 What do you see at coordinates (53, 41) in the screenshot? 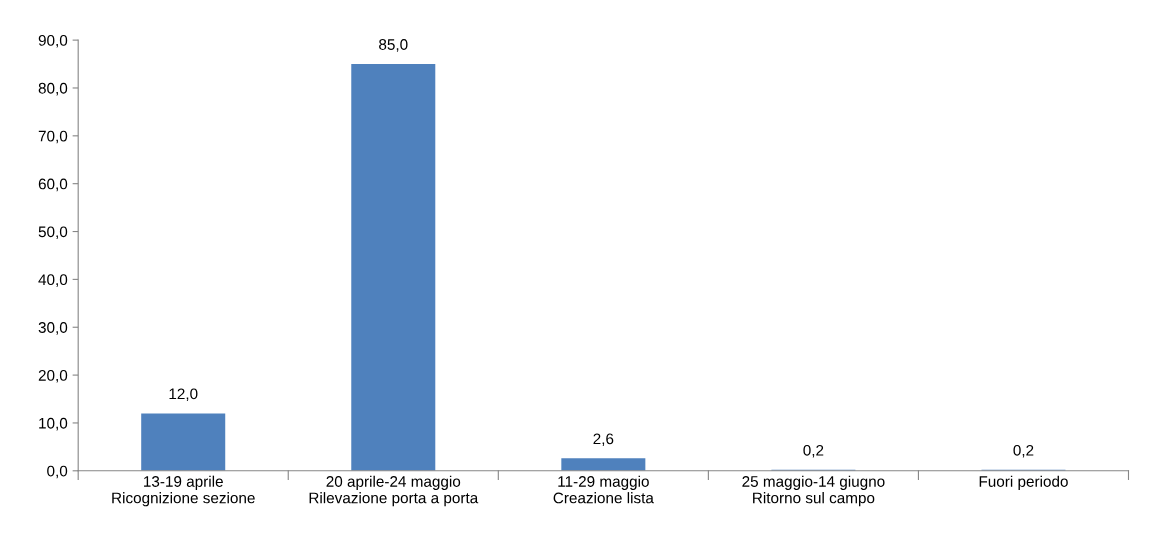
I see `y-tick-label: 90,0` at bounding box center [53, 41].